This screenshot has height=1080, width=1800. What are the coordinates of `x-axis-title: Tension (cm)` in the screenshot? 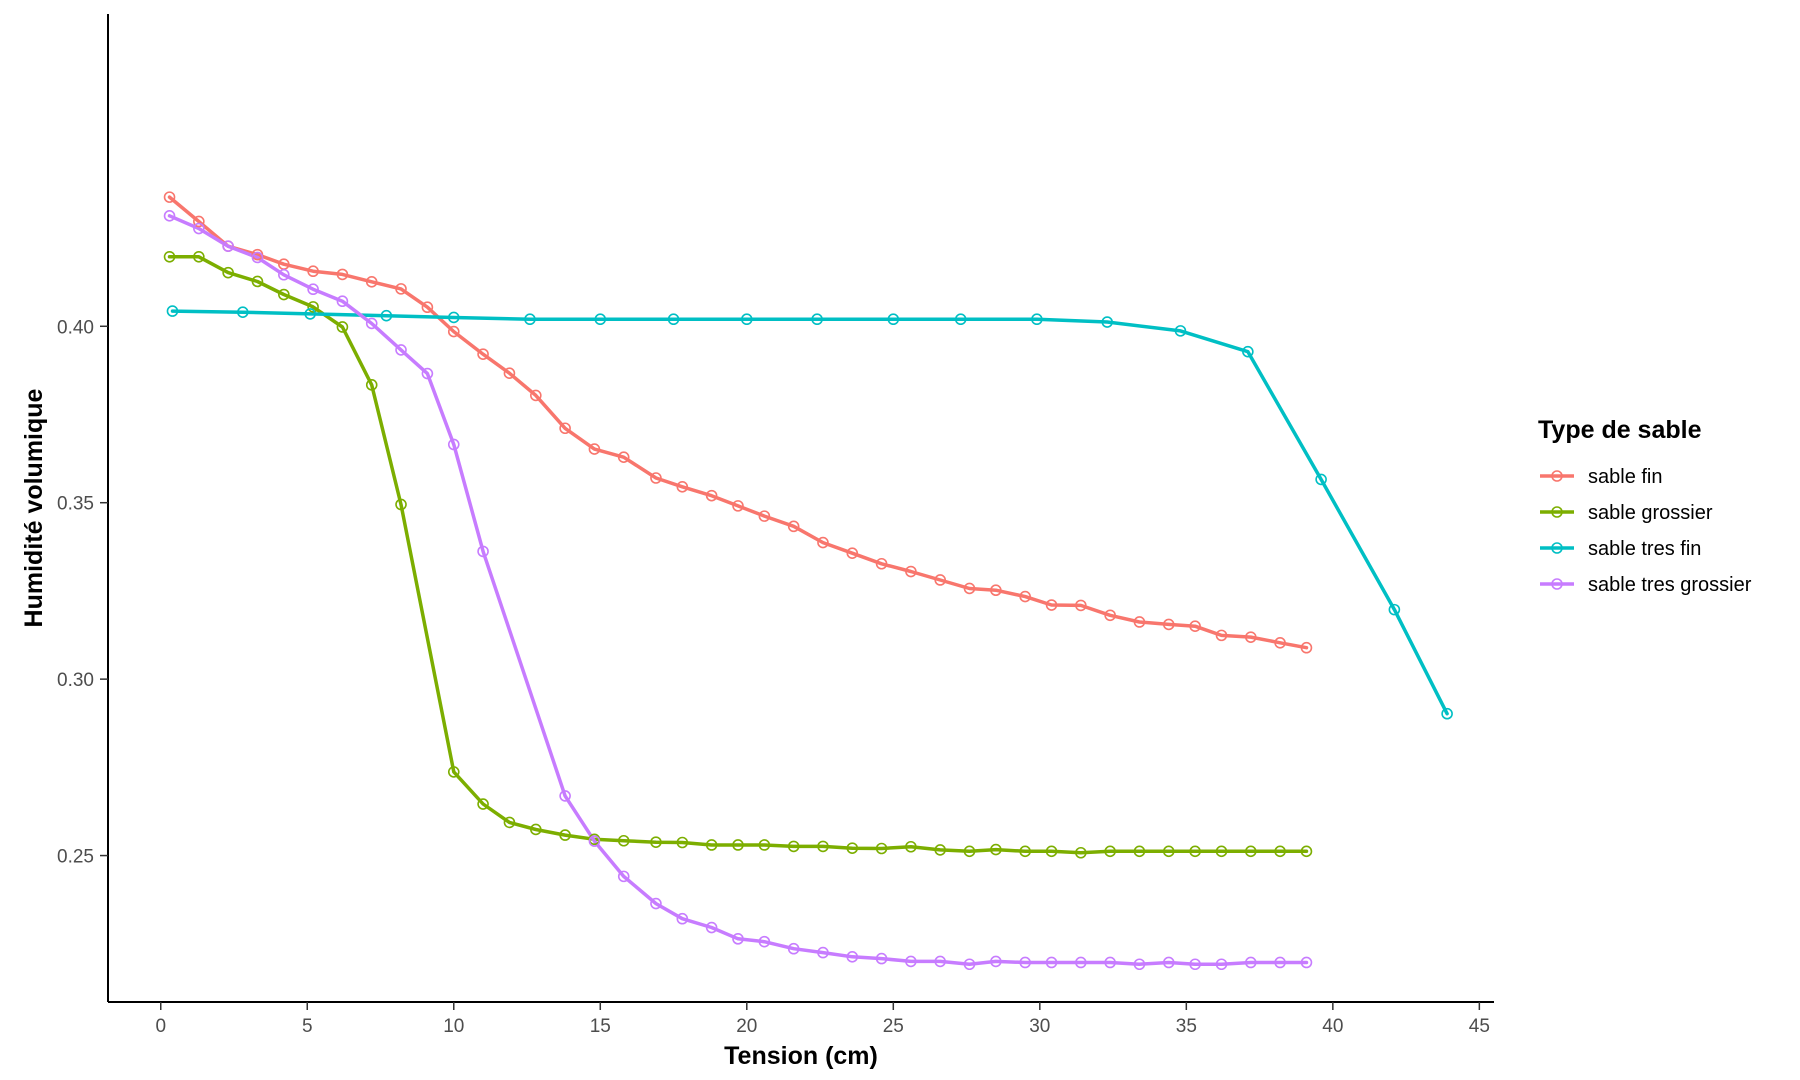 It's located at (801, 1056).